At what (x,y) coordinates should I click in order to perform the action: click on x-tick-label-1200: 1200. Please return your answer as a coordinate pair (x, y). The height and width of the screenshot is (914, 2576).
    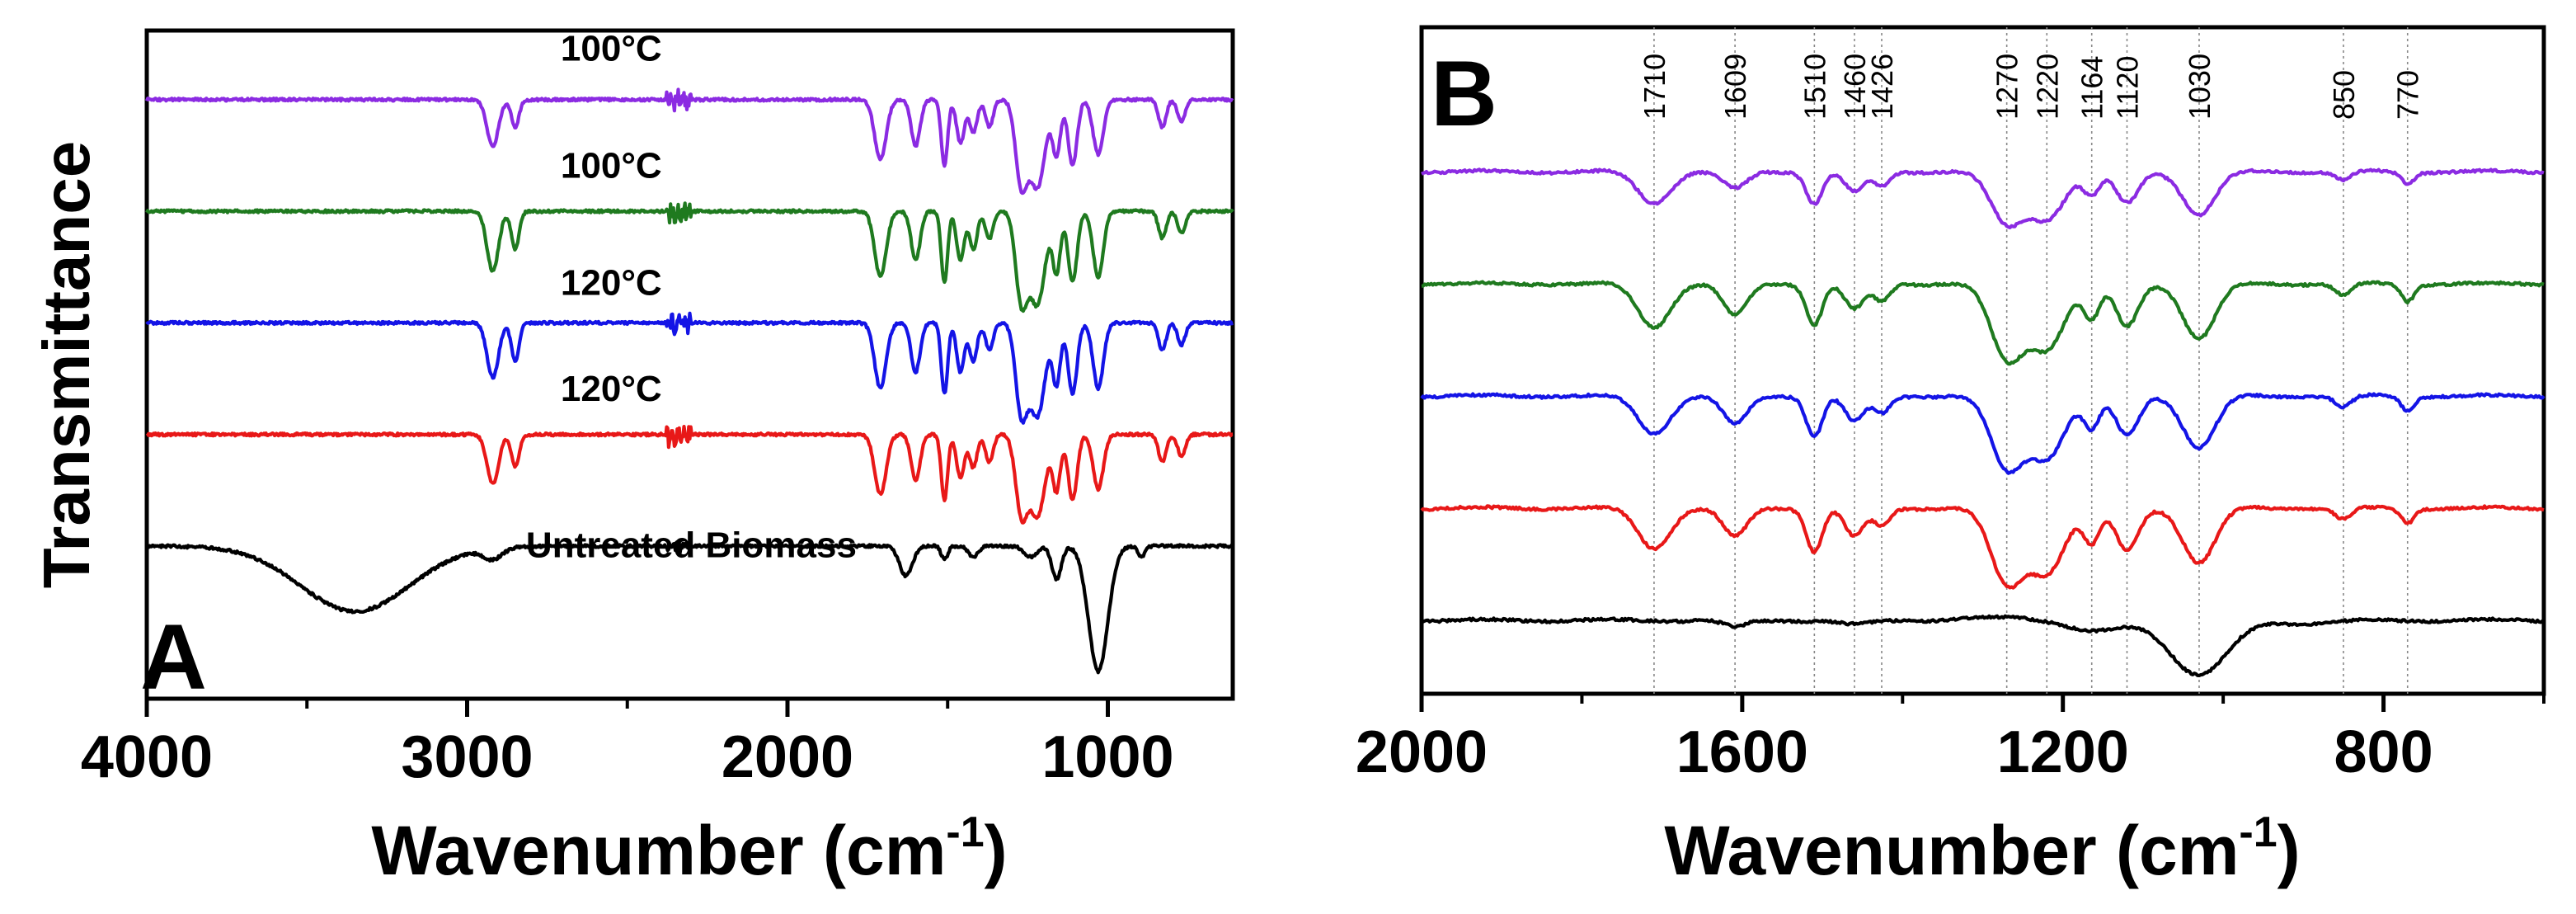
    Looking at the image, I should click on (2063, 752).